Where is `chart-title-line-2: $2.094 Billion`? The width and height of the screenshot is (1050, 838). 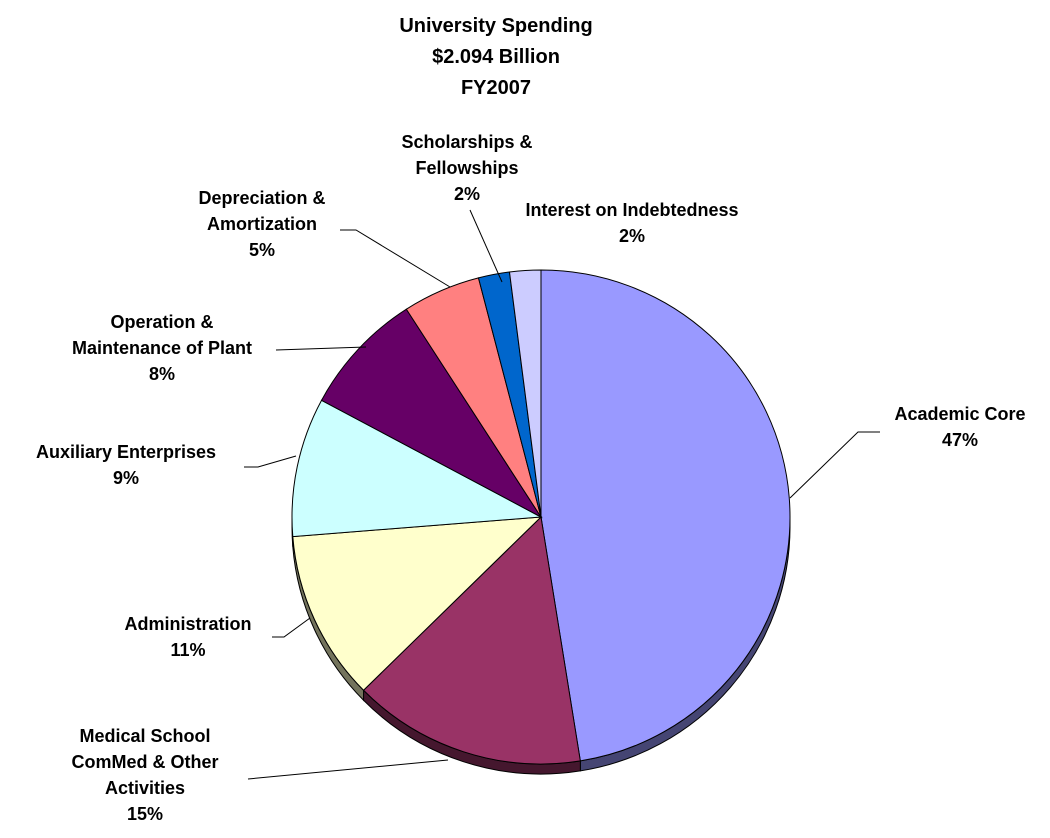
chart-title-line-2: $2.094 Billion is located at coordinates (496, 57).